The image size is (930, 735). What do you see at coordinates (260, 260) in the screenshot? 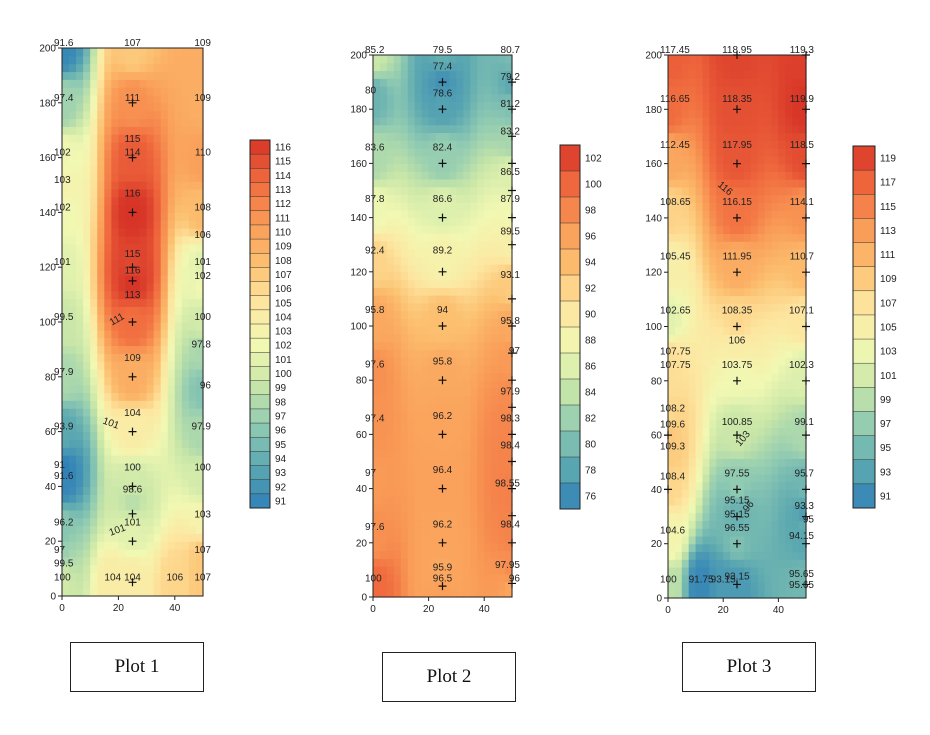
I see `colorbar-segment` at bounding box center [260, 260].